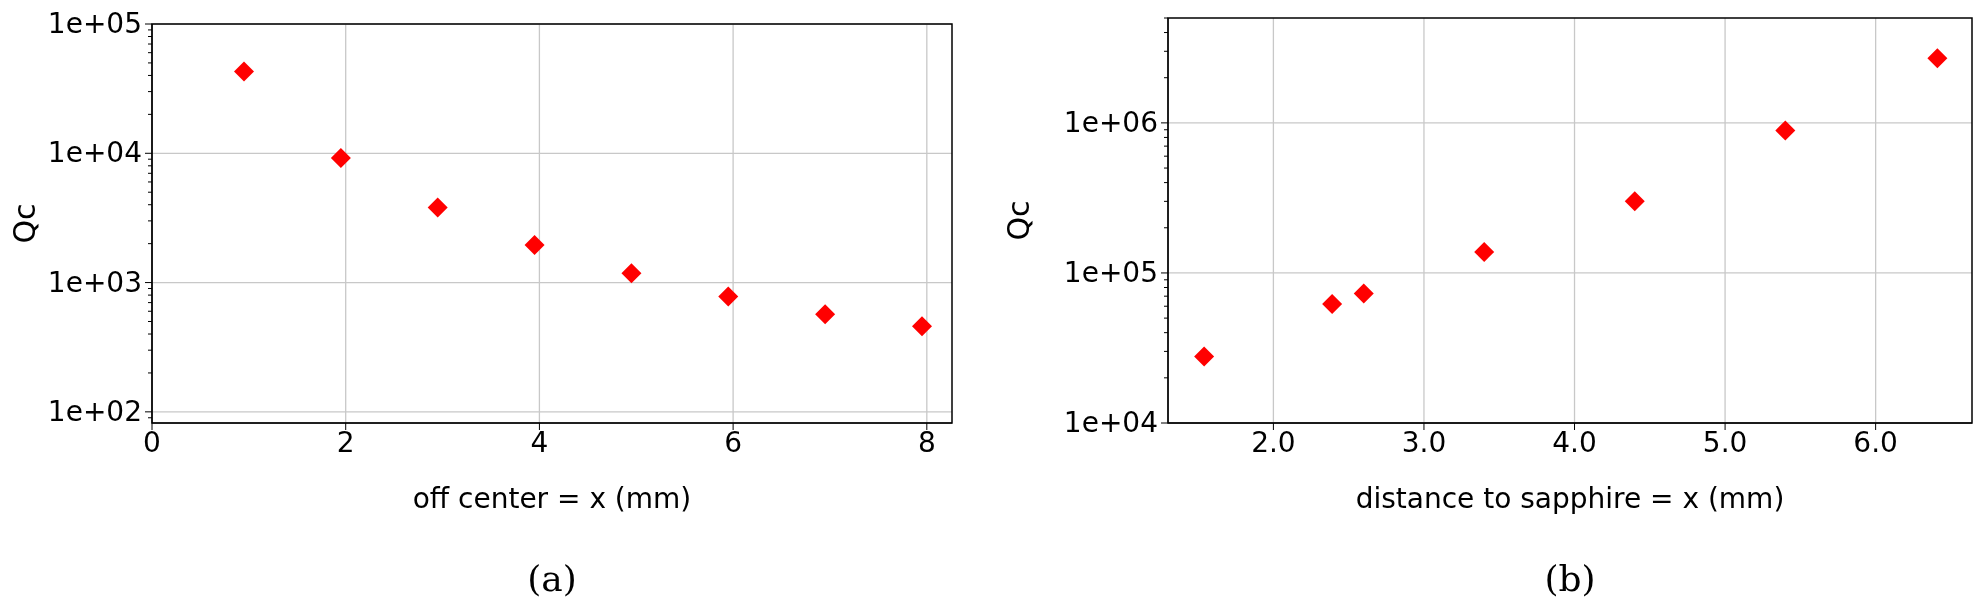 The width and height of the screenshot is (1979, 616). What do you see at coordinates (1110, 122) in the screenshot?
I see `y-tick-label: 1e+06` at bounding box center [1110, 122].